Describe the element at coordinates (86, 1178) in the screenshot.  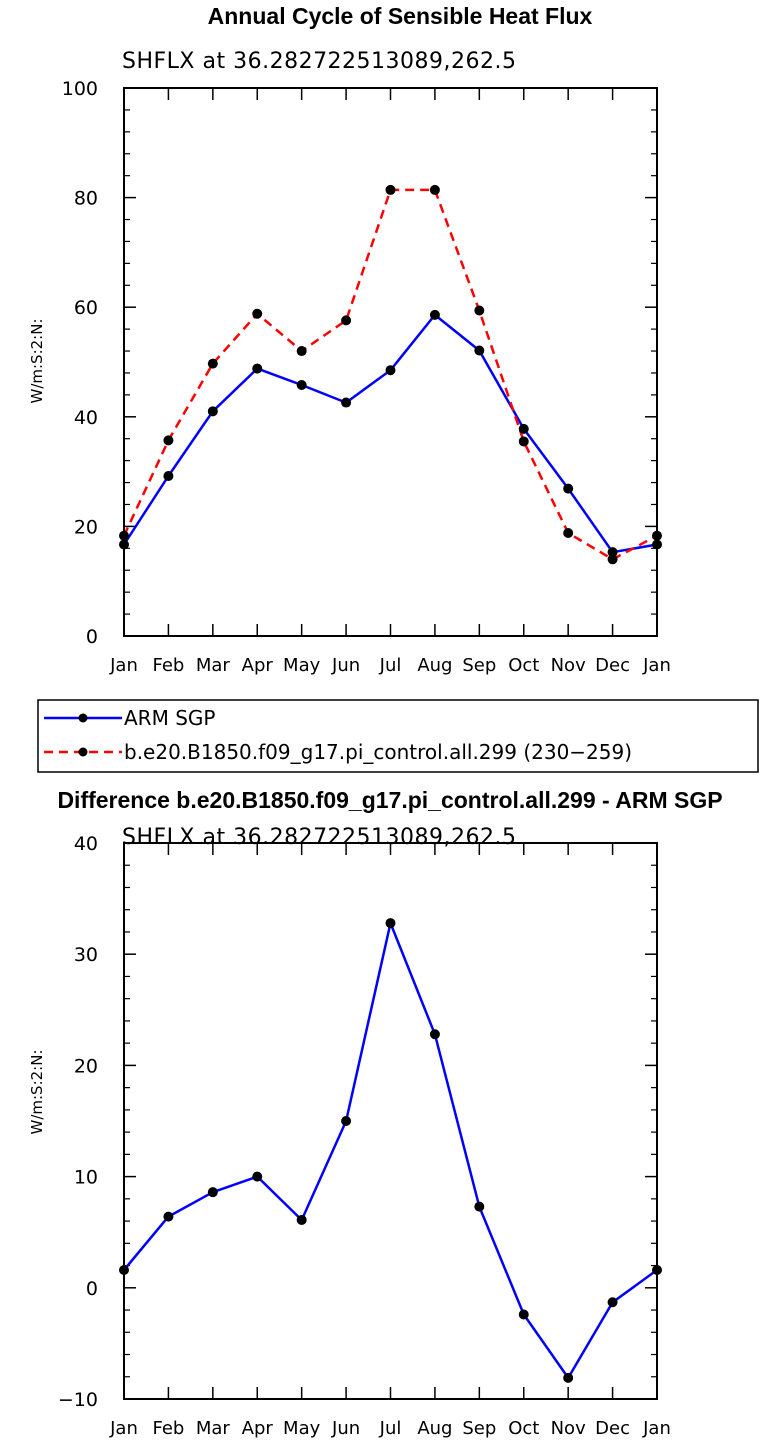
I see `y-tick-label: 10` at that location.